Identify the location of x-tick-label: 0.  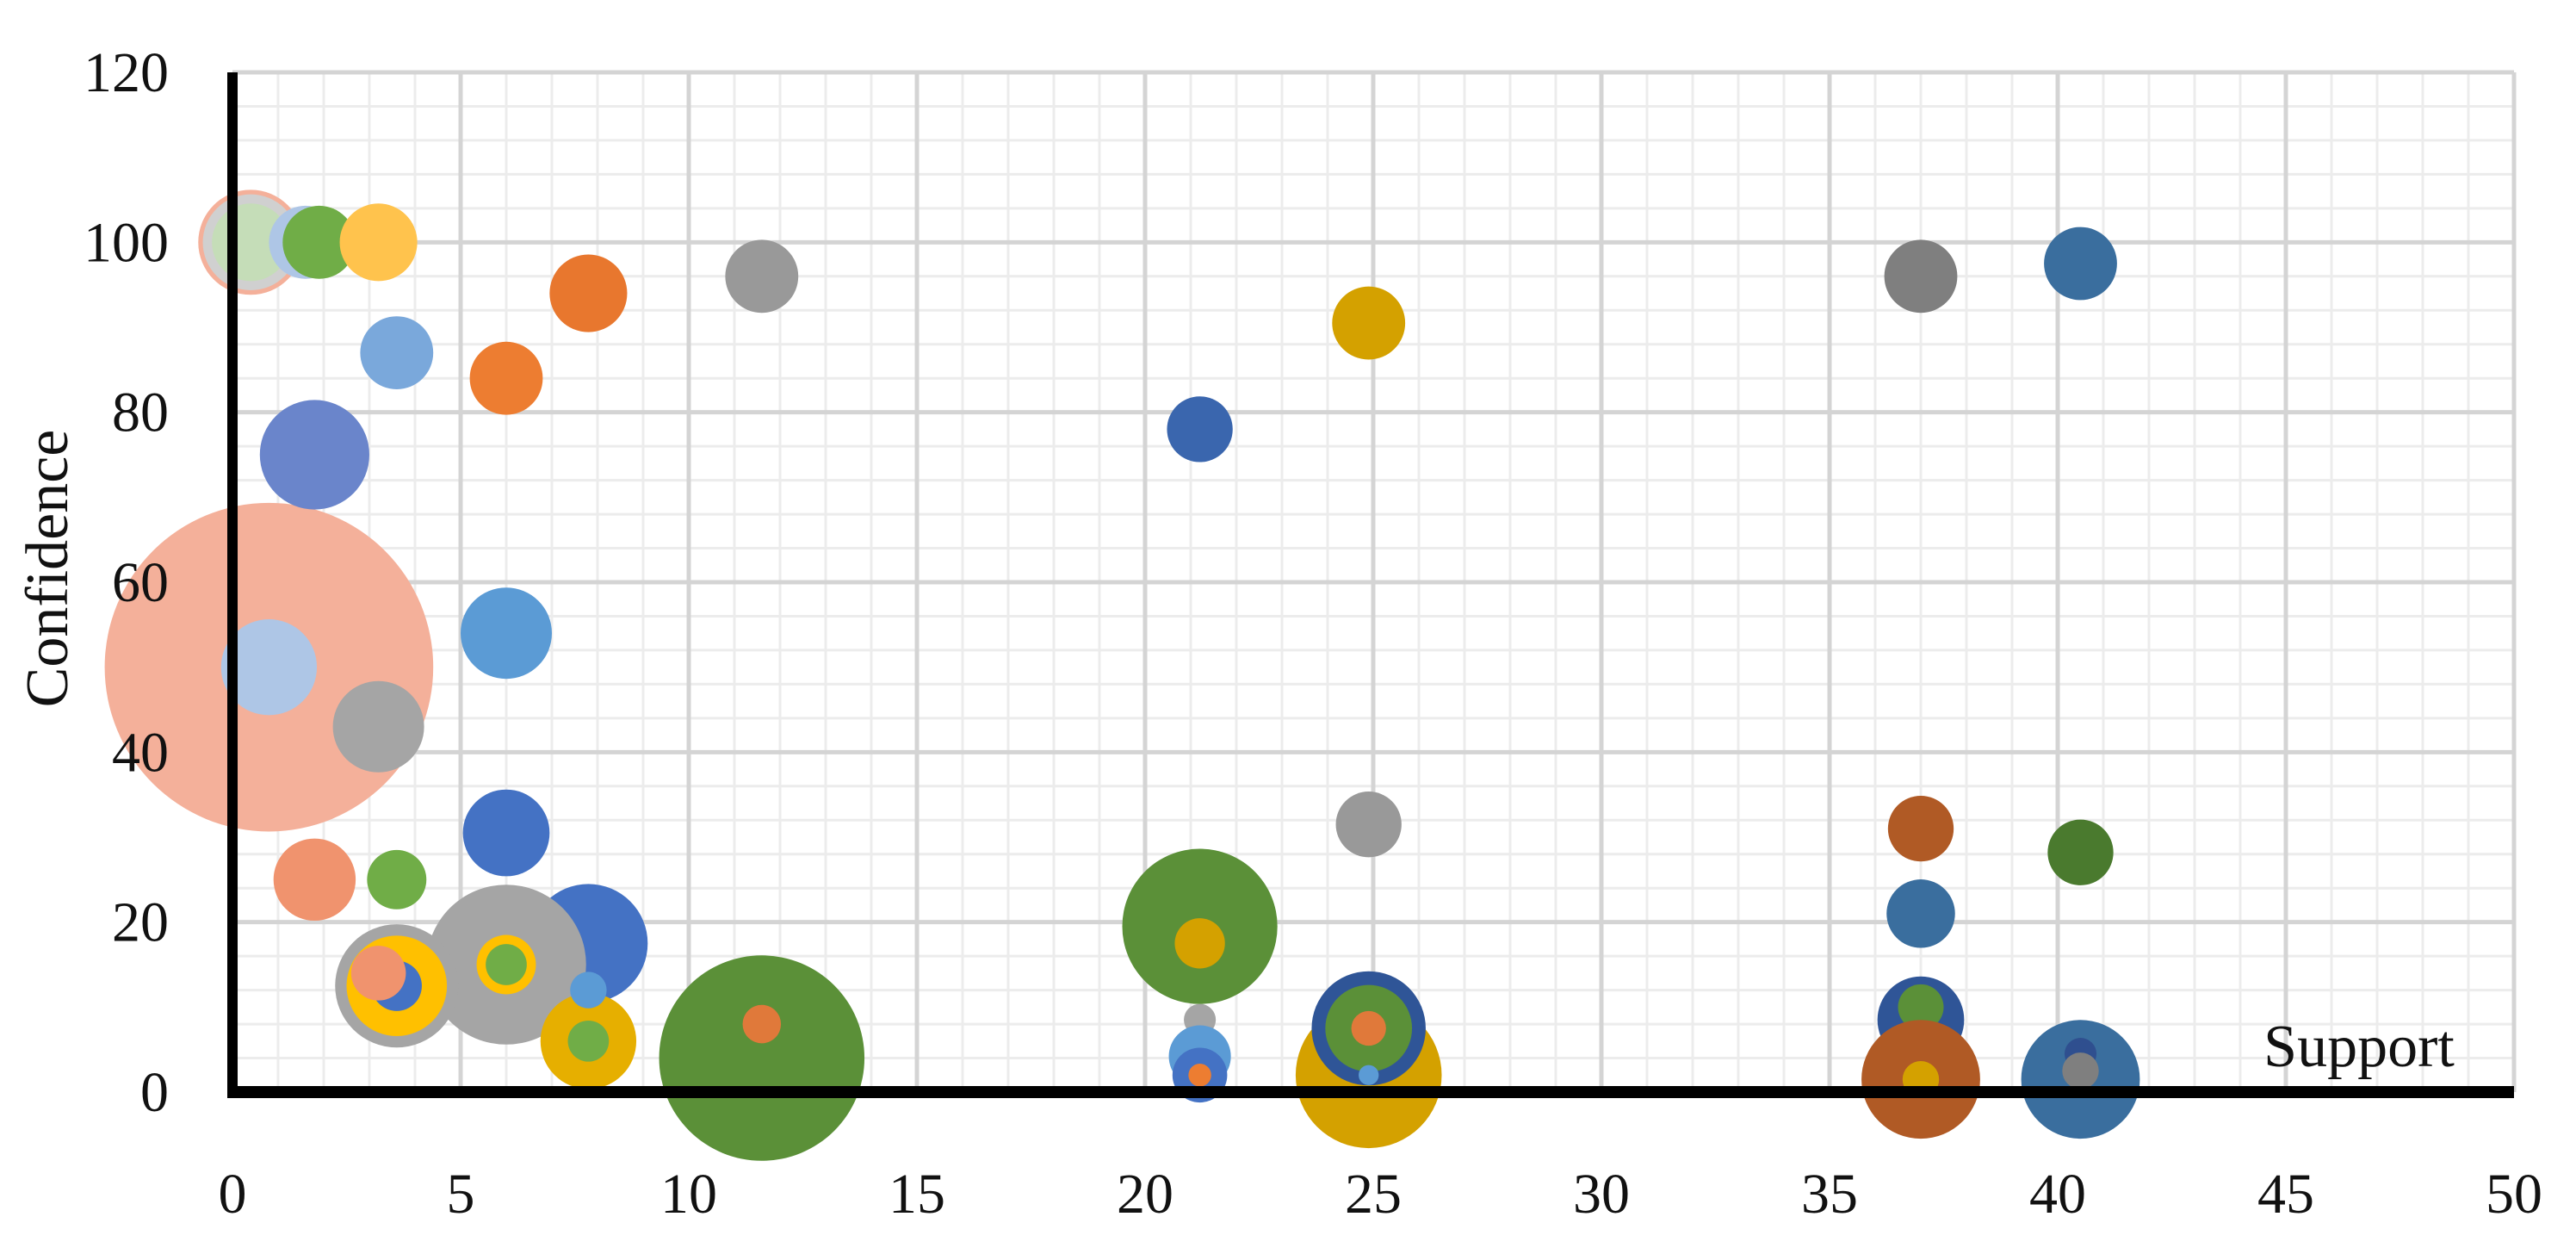
(233, 1194).